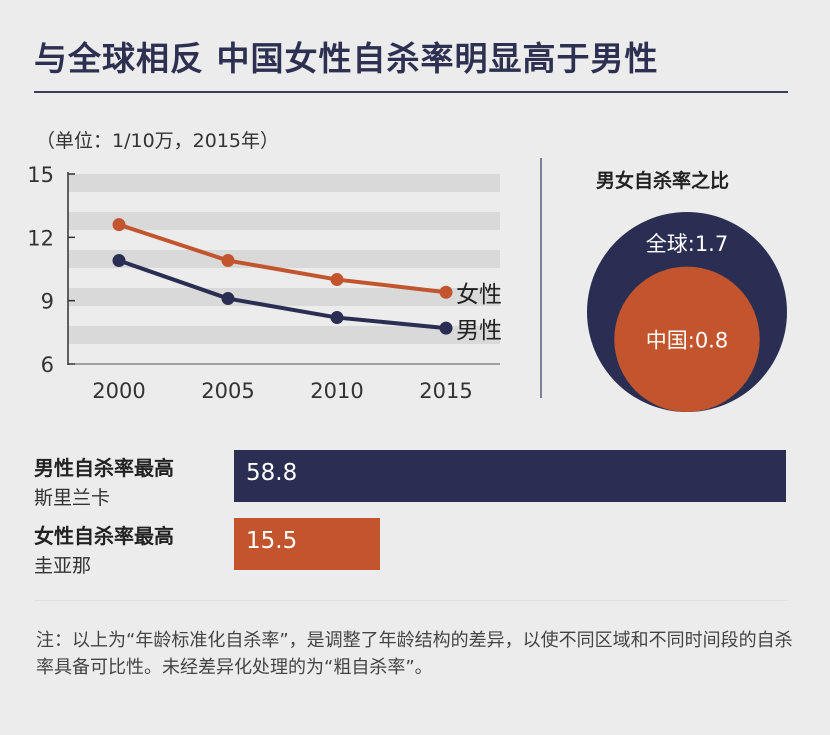 Image resolution: width=830 pixels, height=735 pixels. I want to click on page-title: 与全球相反 中国女性自杀率明显高于男性, so click(346, 58).